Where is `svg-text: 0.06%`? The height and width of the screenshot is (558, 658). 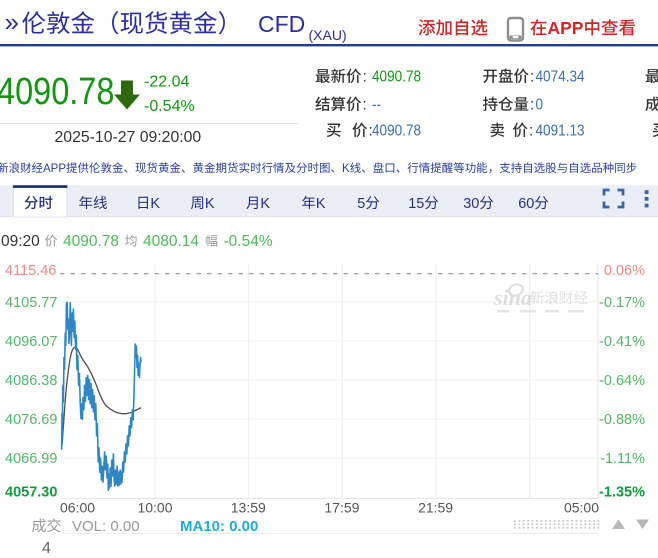 svg-text: 0.06% is located at coordinates (624, 271).